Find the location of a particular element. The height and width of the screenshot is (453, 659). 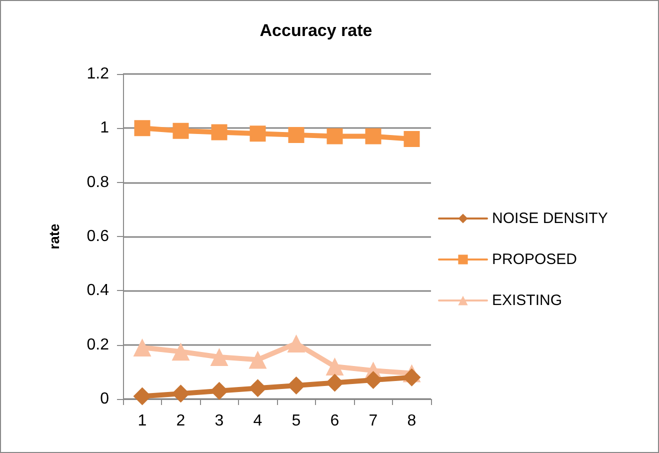

y-tick-label: 0.2 is located at coordinates (98, 345).